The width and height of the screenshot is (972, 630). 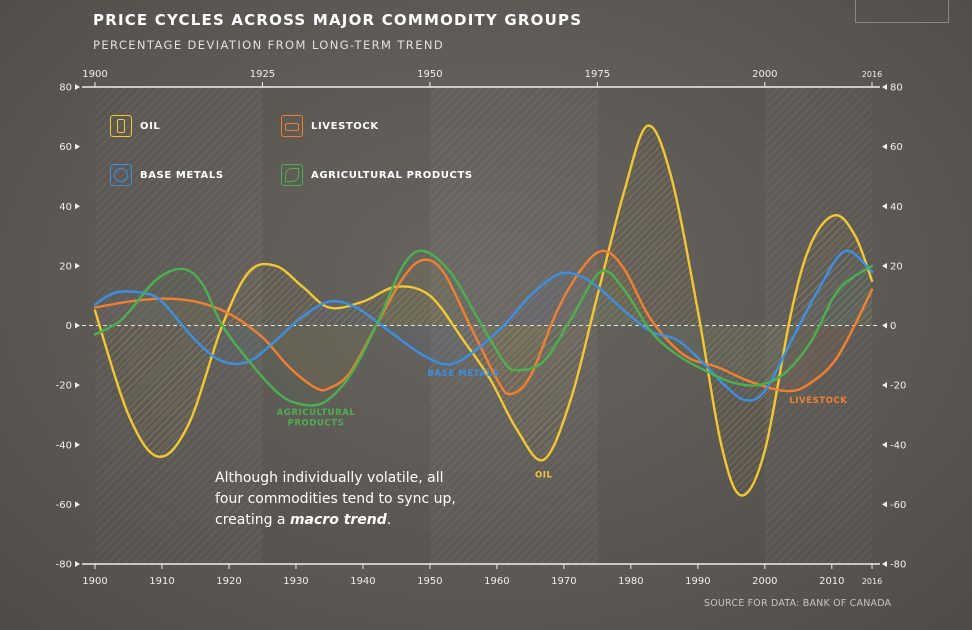 What do you see at coordinates (64, 386) in the screenshot?
I see `y-tick-label-left: -20` at bounding box center [64, 386].